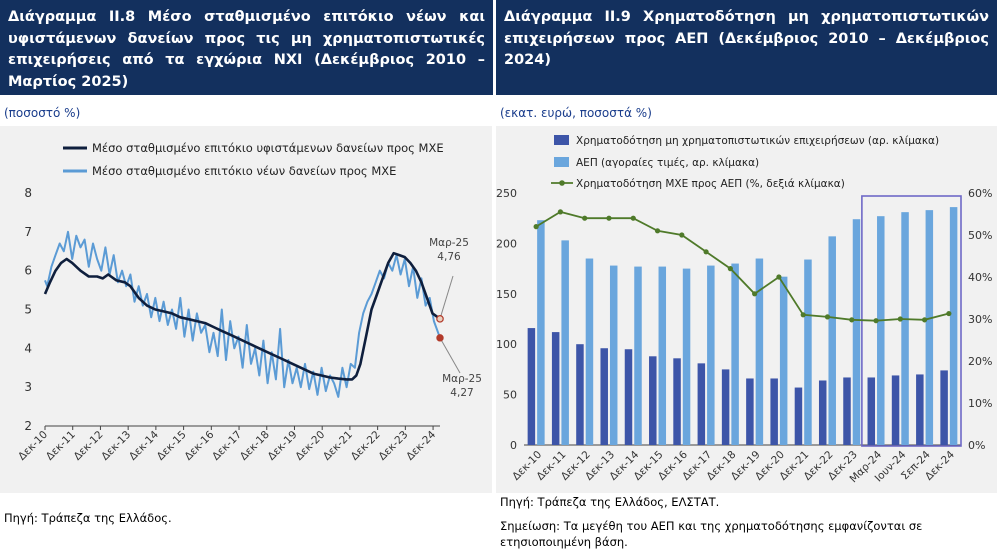 The height and width of the screenshot is (557, 997). What do you see at coordinates (28, 348) in the screenshot?
I see `y-tick-label: 4` at bounding box center [28, 348].